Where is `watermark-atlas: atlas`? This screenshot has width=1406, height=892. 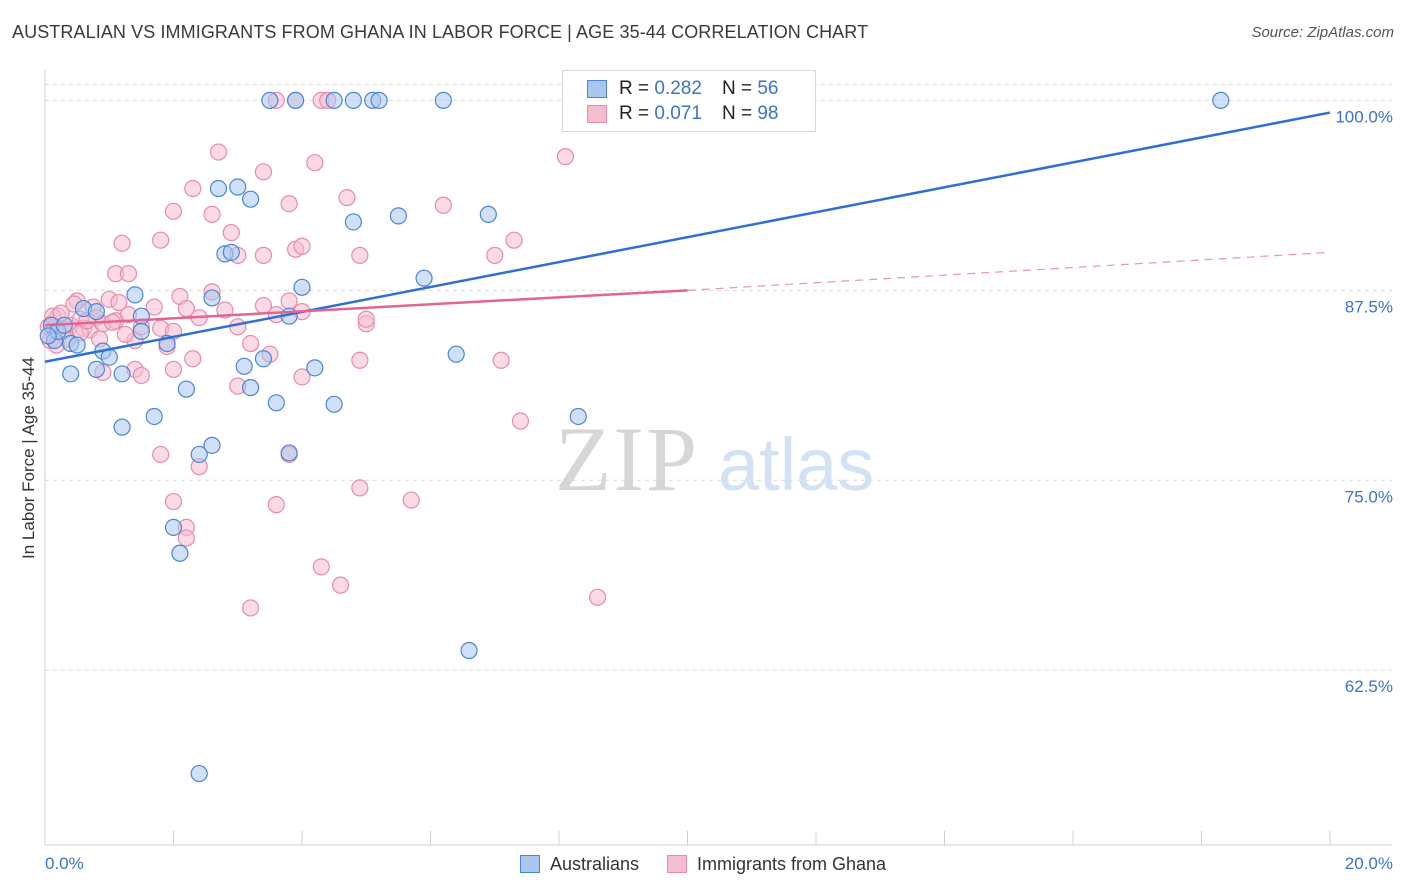 watermark-atlas: atlas is located at coordinates (796, 464).